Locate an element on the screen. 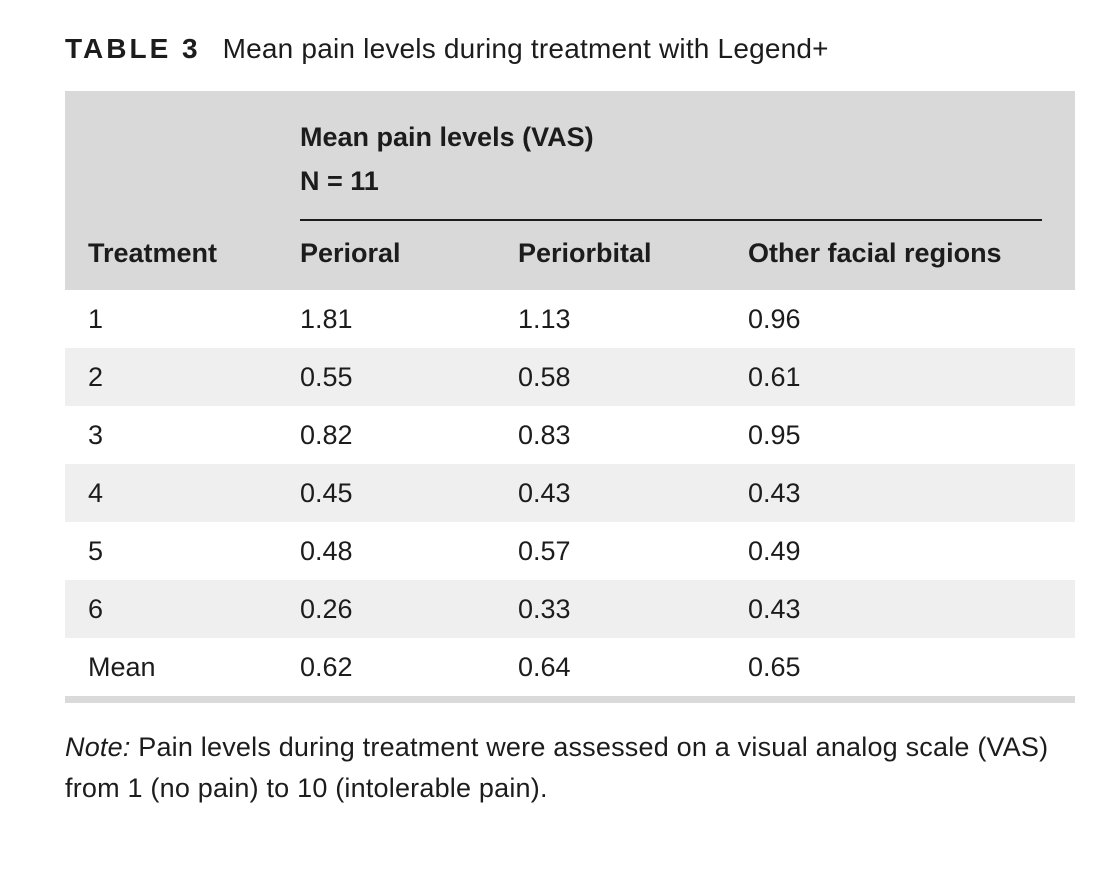 This screenshot has height=872, width=1094. value-cell: 0.58 is located at coordinates (544, 376).